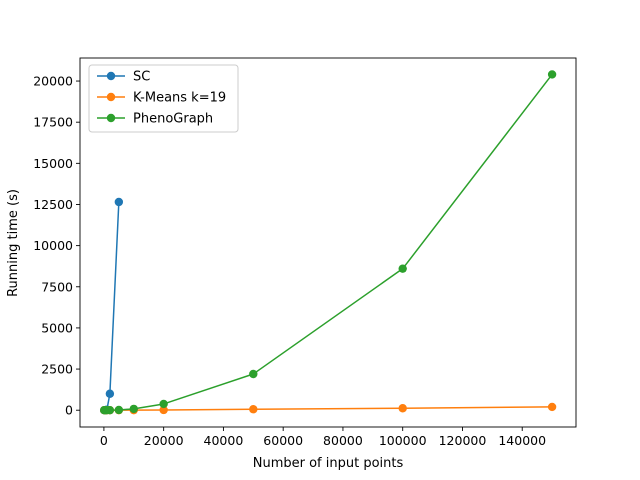 The height and width of the screenshot is (480, 640). I want to click on x-tick-label: 0, so click(104, 440).